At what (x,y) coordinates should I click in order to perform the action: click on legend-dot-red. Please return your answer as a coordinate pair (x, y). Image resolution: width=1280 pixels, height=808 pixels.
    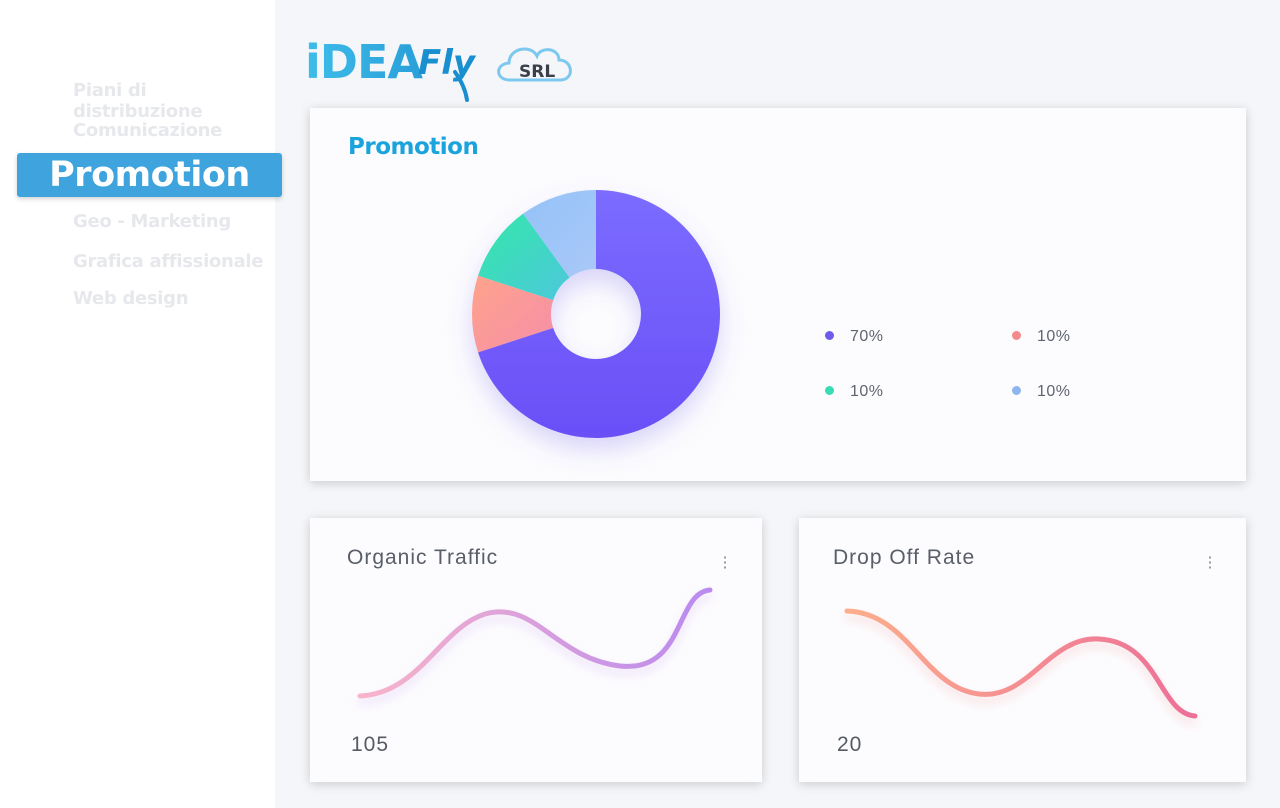
    Looking at the image, I should click on (1016, 336).